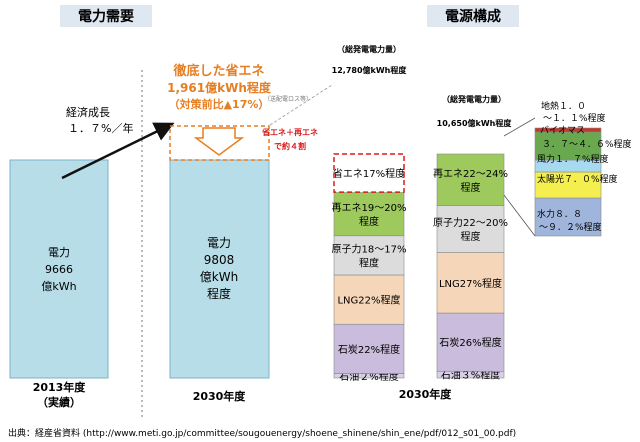 The width and height of the screenshot is (640, 442). I want to click on stack-1-label-3-b: 程度, so click(471, 236).